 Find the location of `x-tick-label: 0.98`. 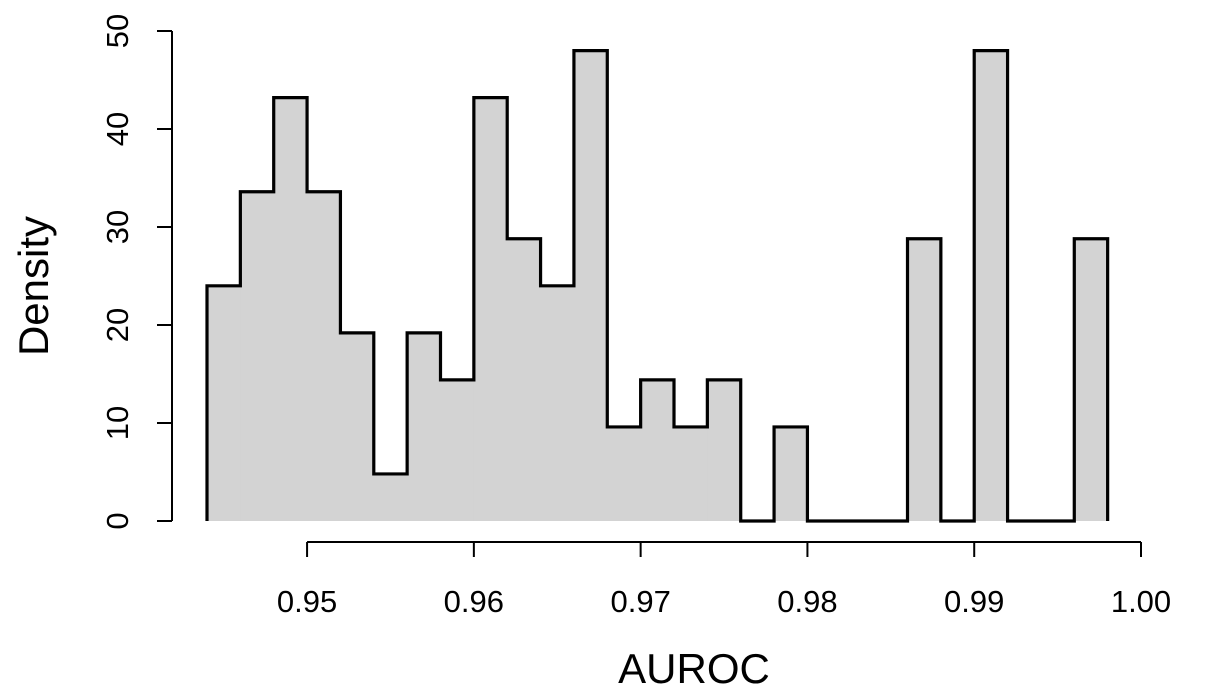

x-tick-label: 0.98 is located at coordinates (807, 601).